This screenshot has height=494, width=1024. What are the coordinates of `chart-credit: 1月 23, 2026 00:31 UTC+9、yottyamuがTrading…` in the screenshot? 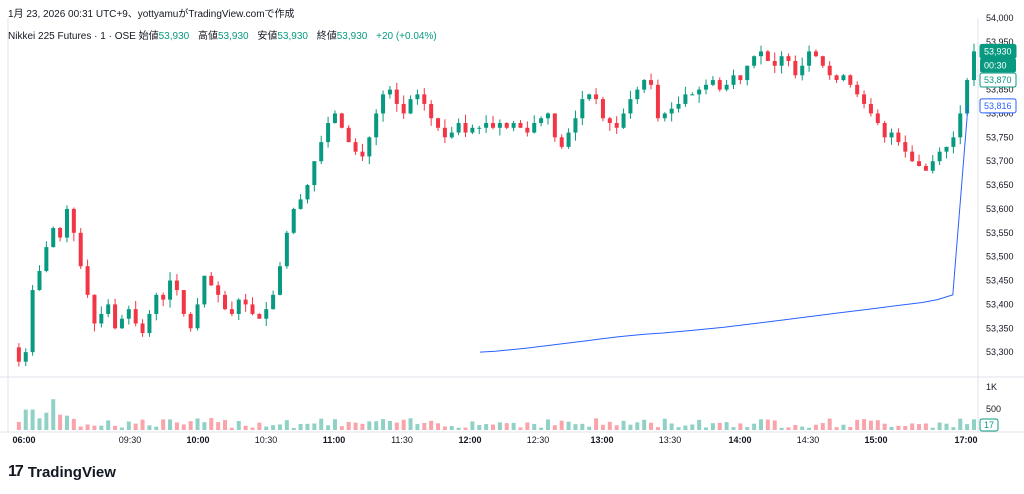 It's located at (151, 14).